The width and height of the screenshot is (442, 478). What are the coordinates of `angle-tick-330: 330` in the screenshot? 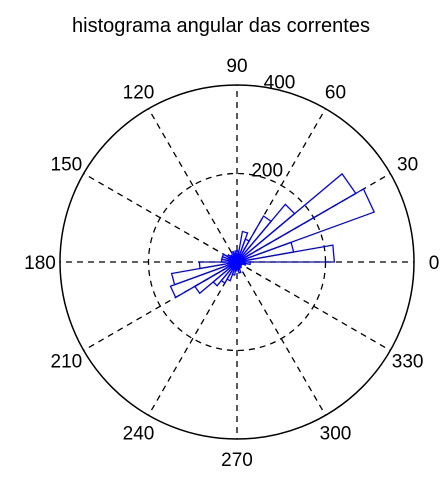 It's located at (408, 362).